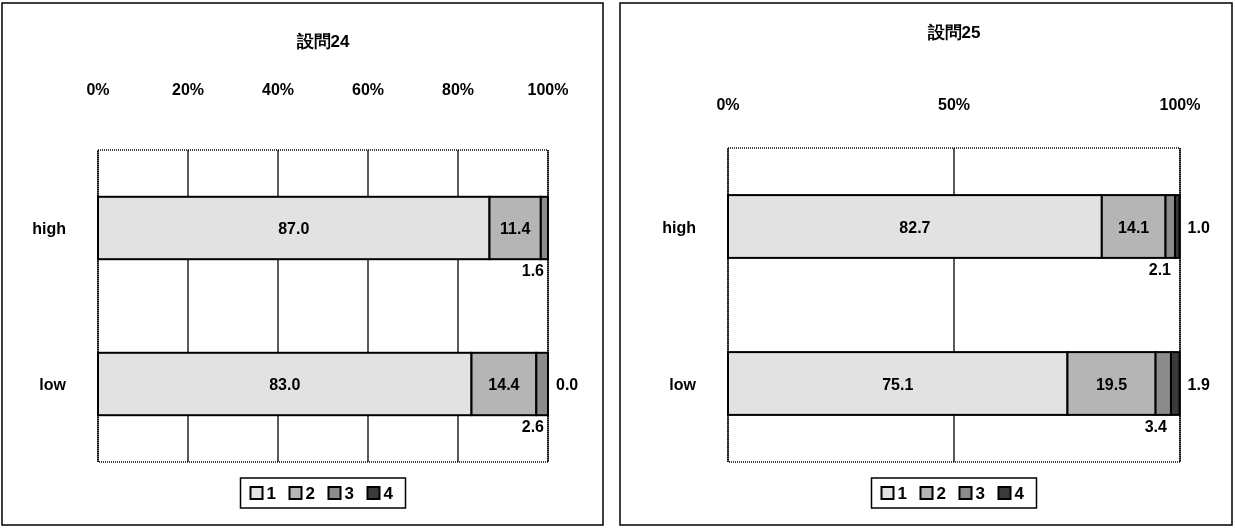 The height and width of the screenshot is (529, 1235). What do you see at coordinates (1198, 227) in the screenshot?
I see `data-label: 1.0` at bounding box center [1198, 227].